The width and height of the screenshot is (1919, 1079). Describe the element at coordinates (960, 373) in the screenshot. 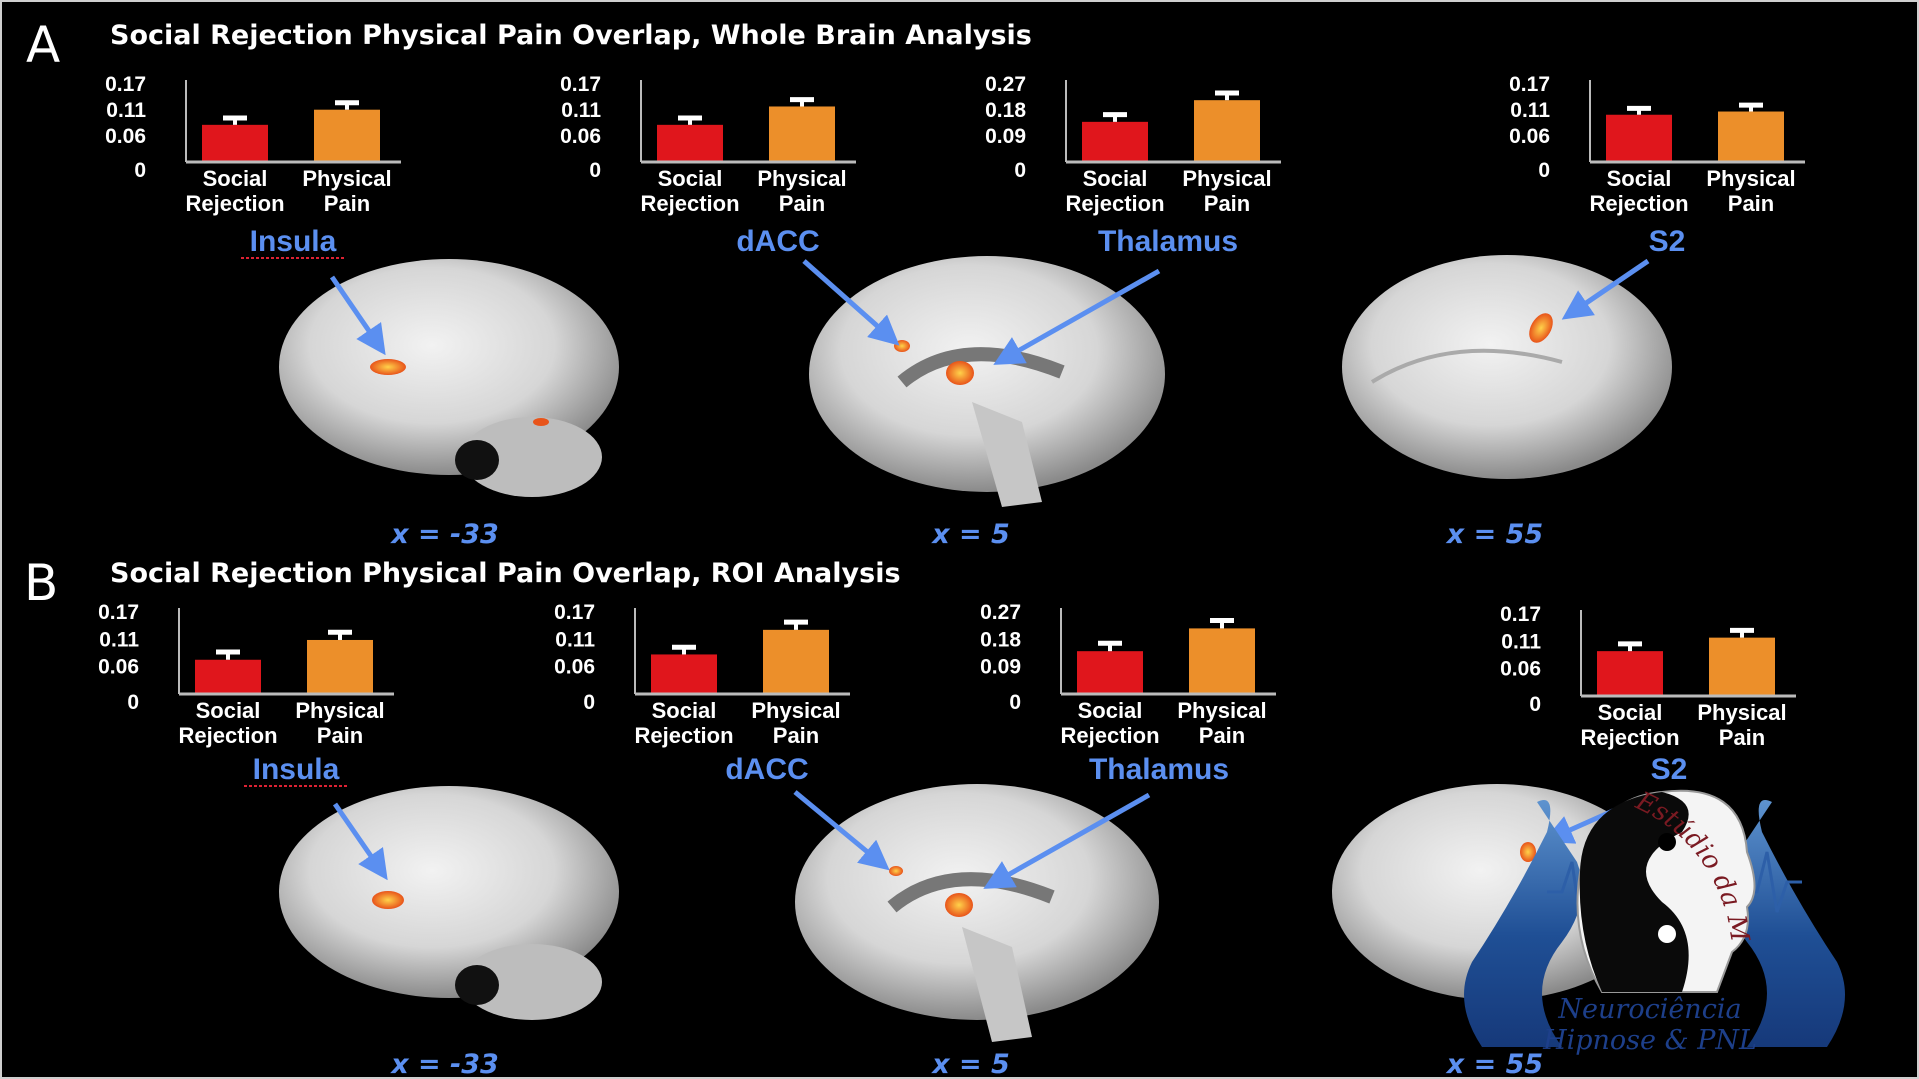

I see `activation-thalamus-a` at that location.